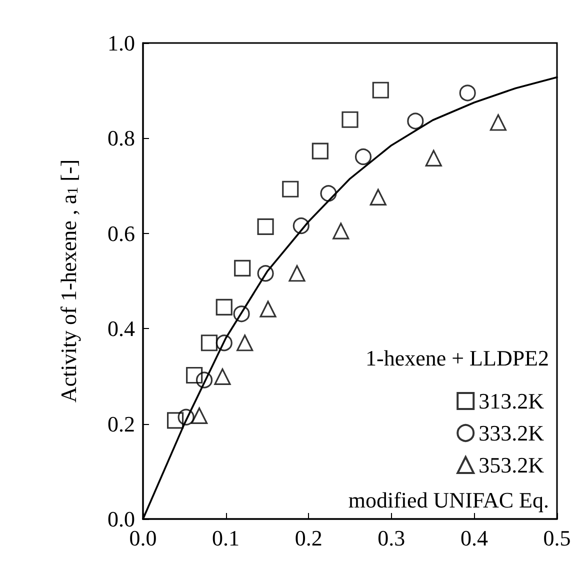 This screenshot has width=577, height=571. I want to click on x-tick-label: 0.5, so click(557, 538).